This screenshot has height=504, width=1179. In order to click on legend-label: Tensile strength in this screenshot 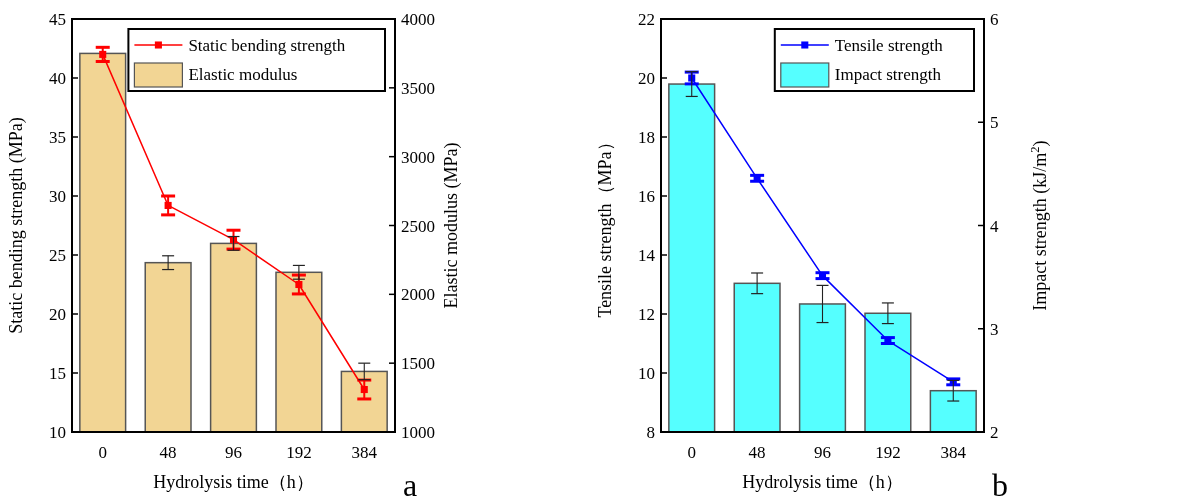, I will do `click(889, 45)`.